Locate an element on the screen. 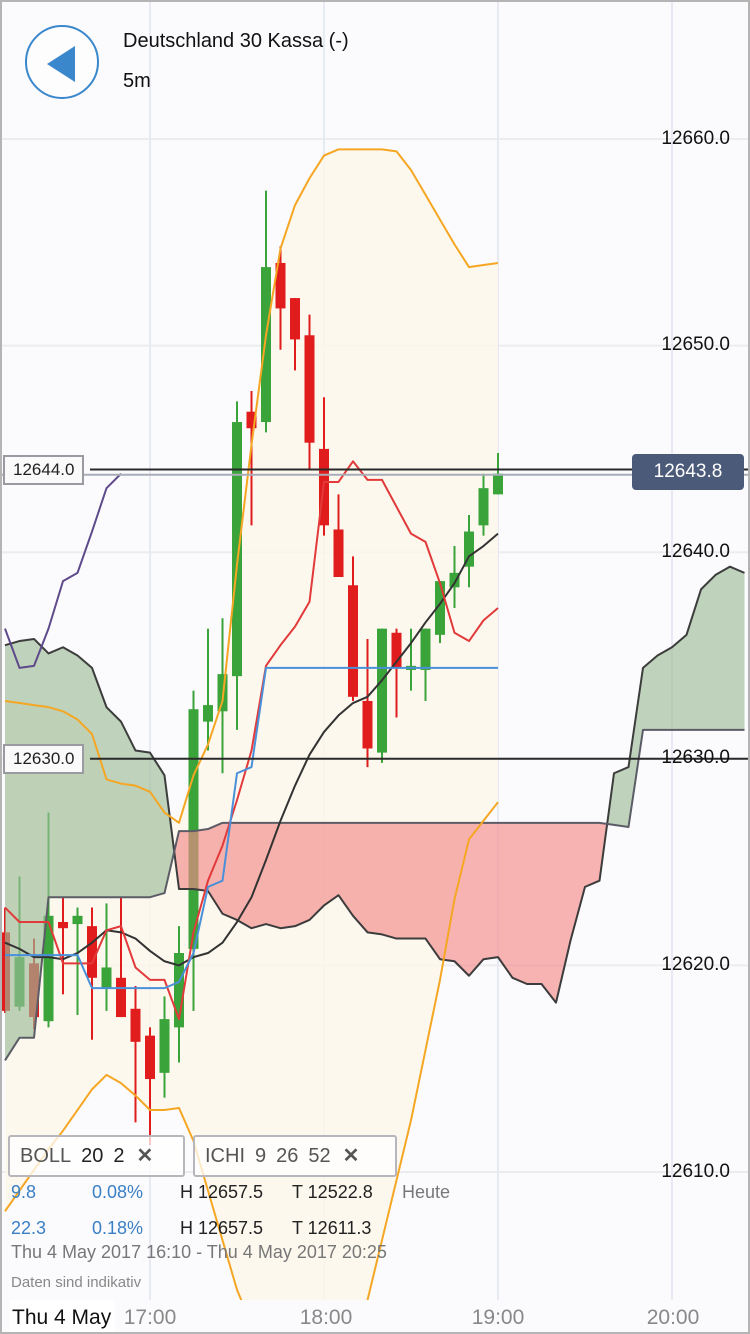 The width and height of the screenshot is (750, 1334). stat-percent: 0.18% is located at coordinates (118, 1228).